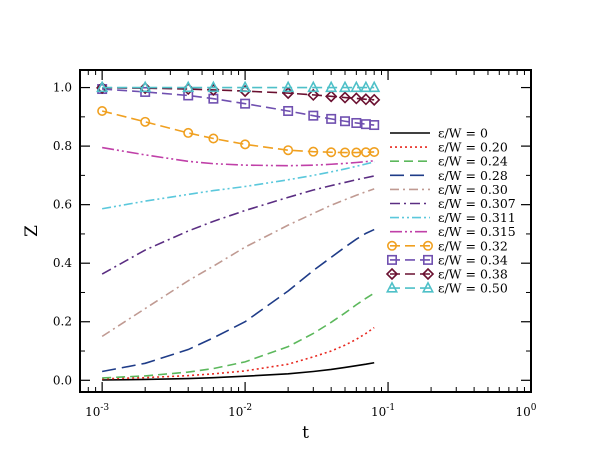 This screenshot has height=463, width=599. What do you see at coordinates (62, 322) in the screenshot?
I see `y-tick-label: 0.2` at bounding box center [62, 322].